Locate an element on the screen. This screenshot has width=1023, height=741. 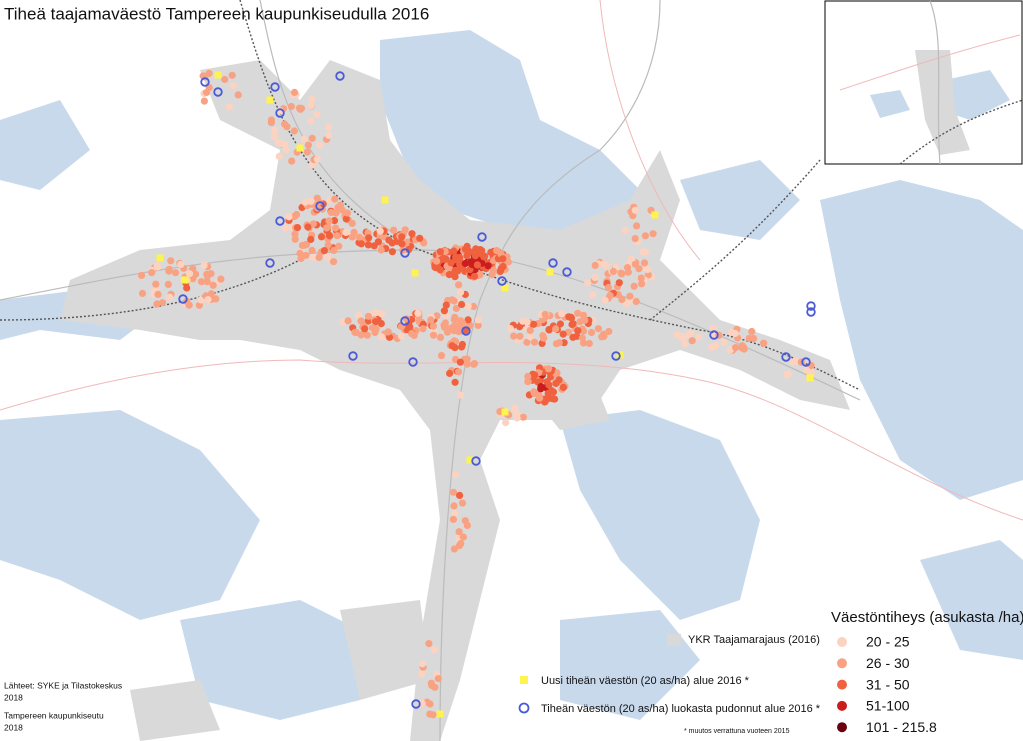
source-line: Tampereen kaupunkiseutu is located at coordinates (54, 715).